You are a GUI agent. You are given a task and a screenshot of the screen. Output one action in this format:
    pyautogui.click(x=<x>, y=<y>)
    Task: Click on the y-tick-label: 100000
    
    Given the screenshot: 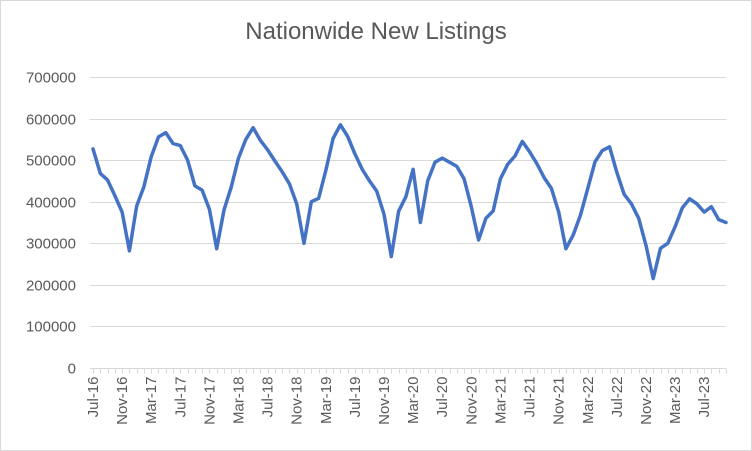 What is the action you would take?
    pyautogui.click(x=51, y=327)
    